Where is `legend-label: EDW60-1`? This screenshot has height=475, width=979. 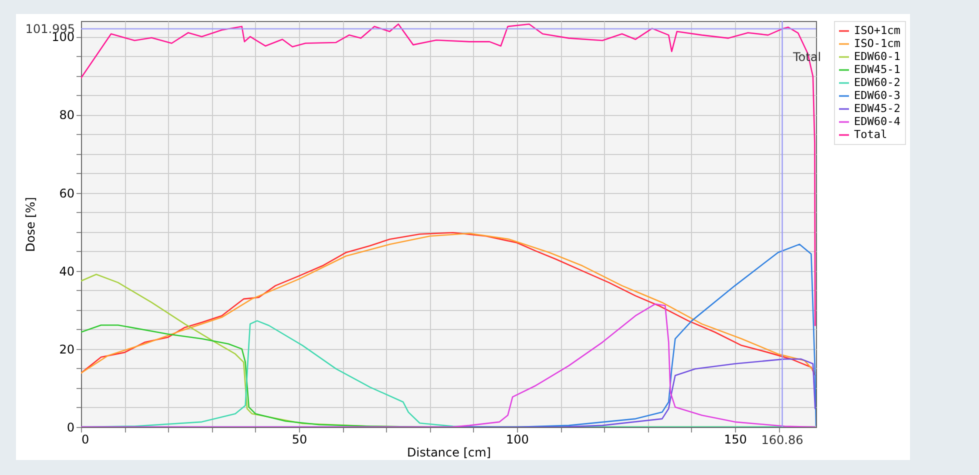 legend-label: EDW60-1 is located at coordinates (877, 56).